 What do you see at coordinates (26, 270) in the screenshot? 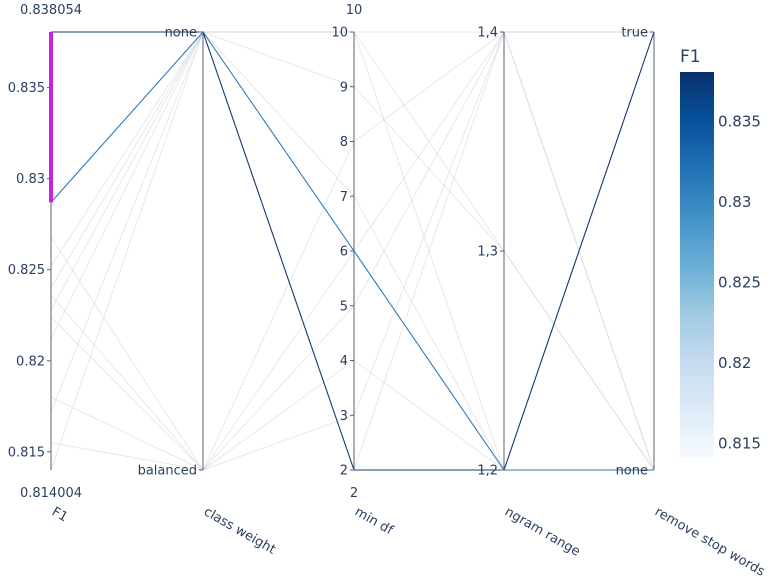
I see `tick-label: 0.825` at bounding box center [26, 270].